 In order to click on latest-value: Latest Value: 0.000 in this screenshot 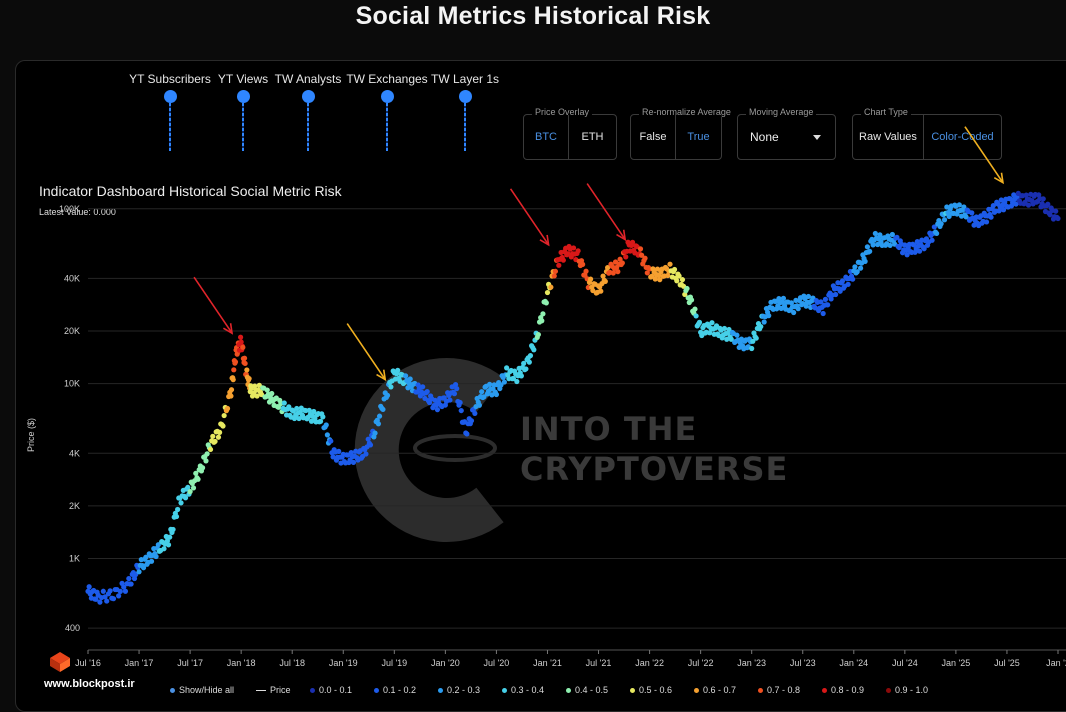, I will do `click(77, 212)`.